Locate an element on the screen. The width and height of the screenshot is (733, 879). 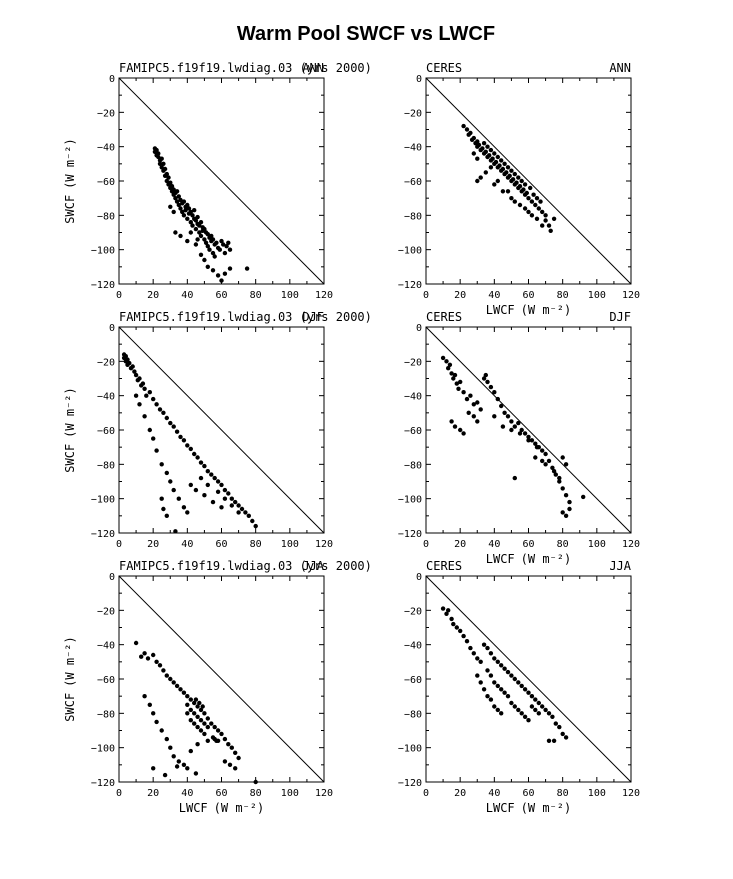
x-tick-label: 20 is located at coordinates (460, 793).